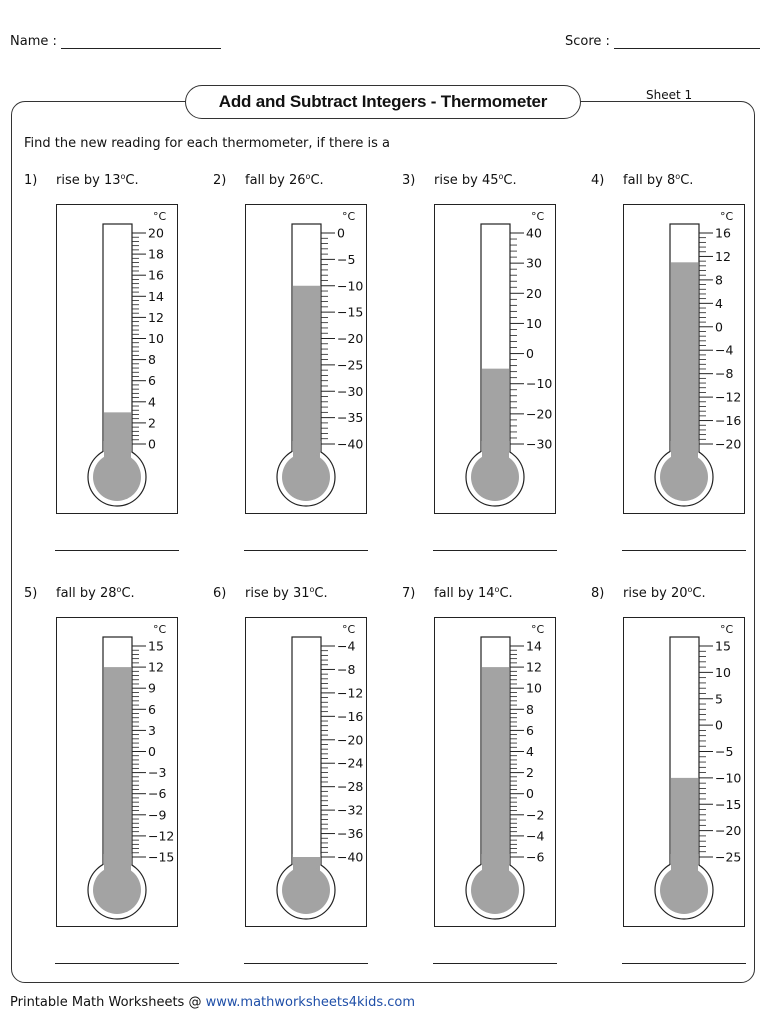  I want to click on name-input-line, so click(140, 41).